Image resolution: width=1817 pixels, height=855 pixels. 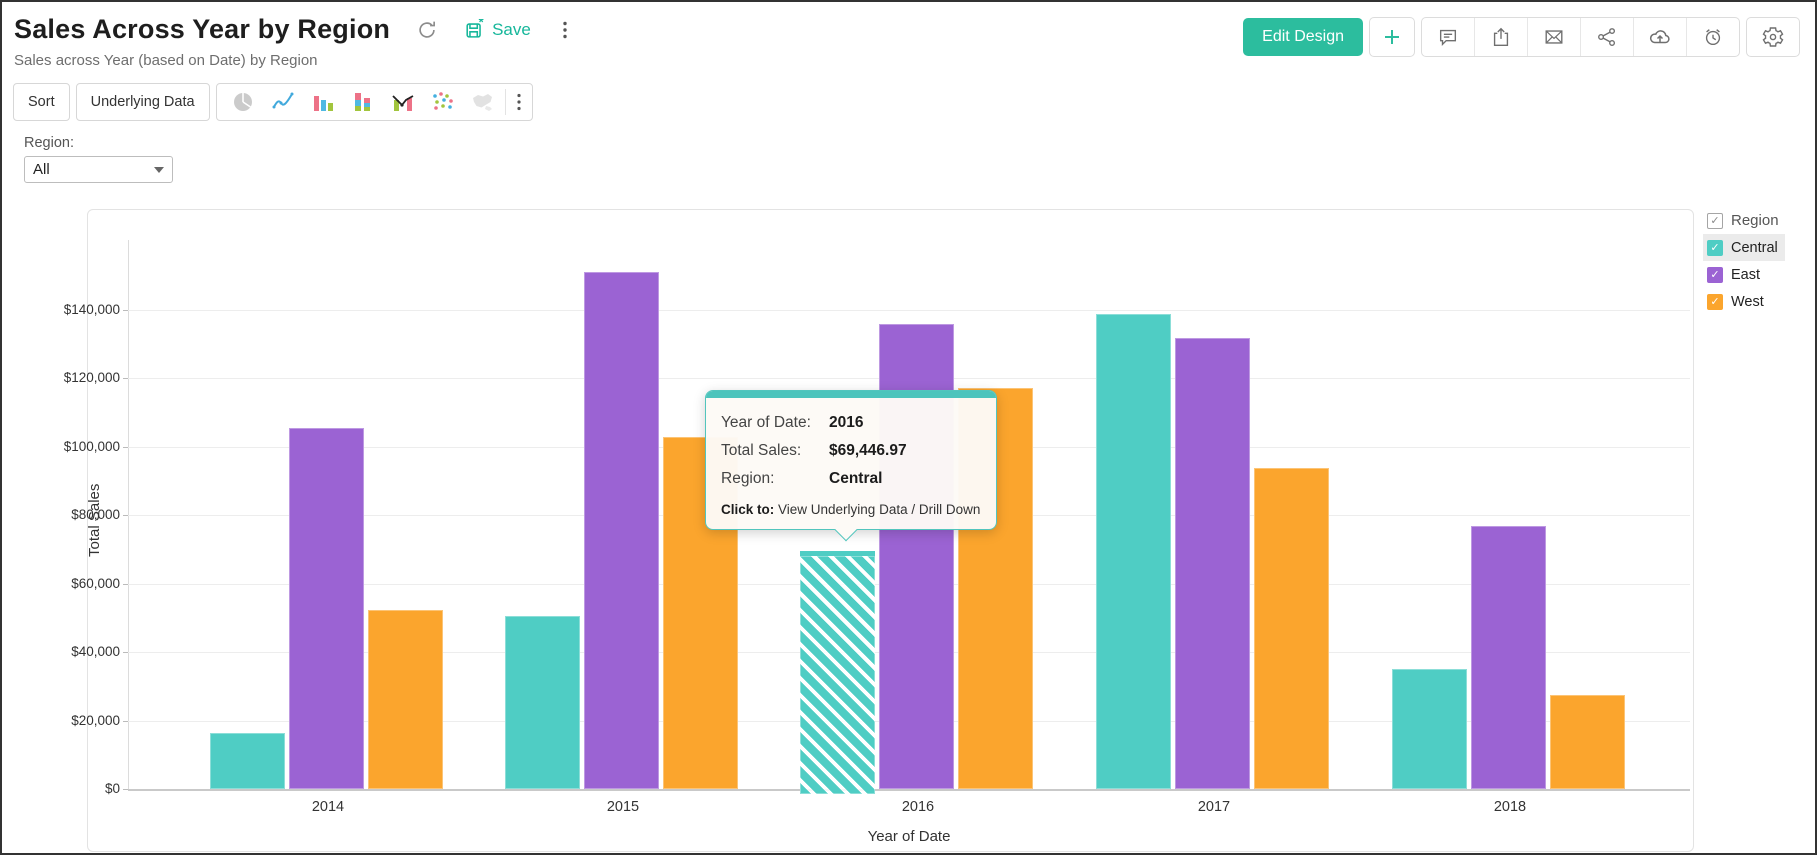 I want to click on more-chart-types-button, so click(x=515, y=102).